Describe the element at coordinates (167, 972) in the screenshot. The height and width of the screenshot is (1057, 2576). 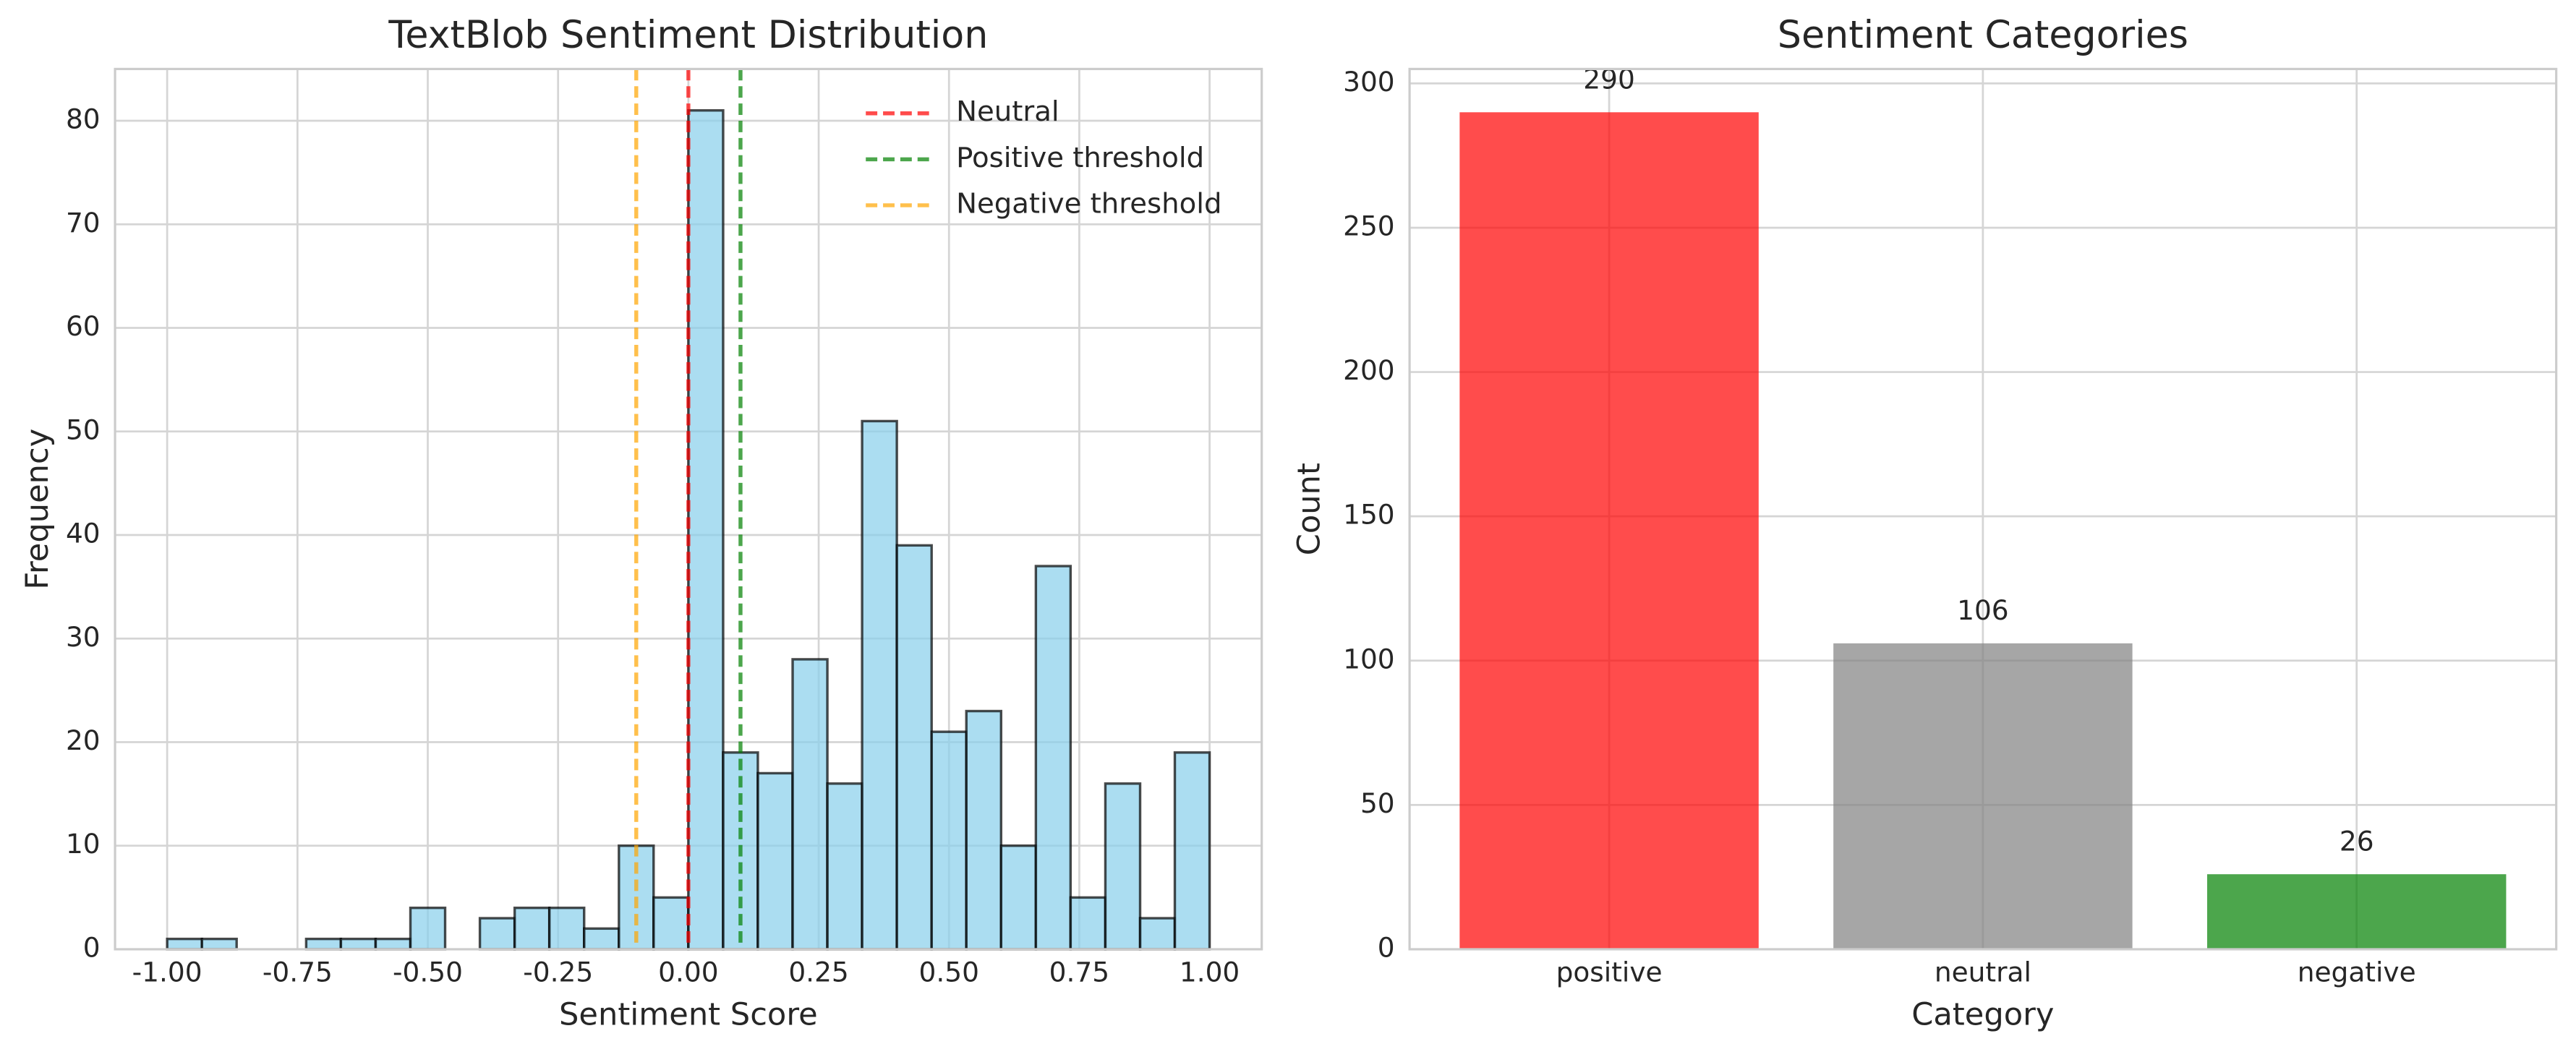
I see `x-tick-label: -1.00` at that location.